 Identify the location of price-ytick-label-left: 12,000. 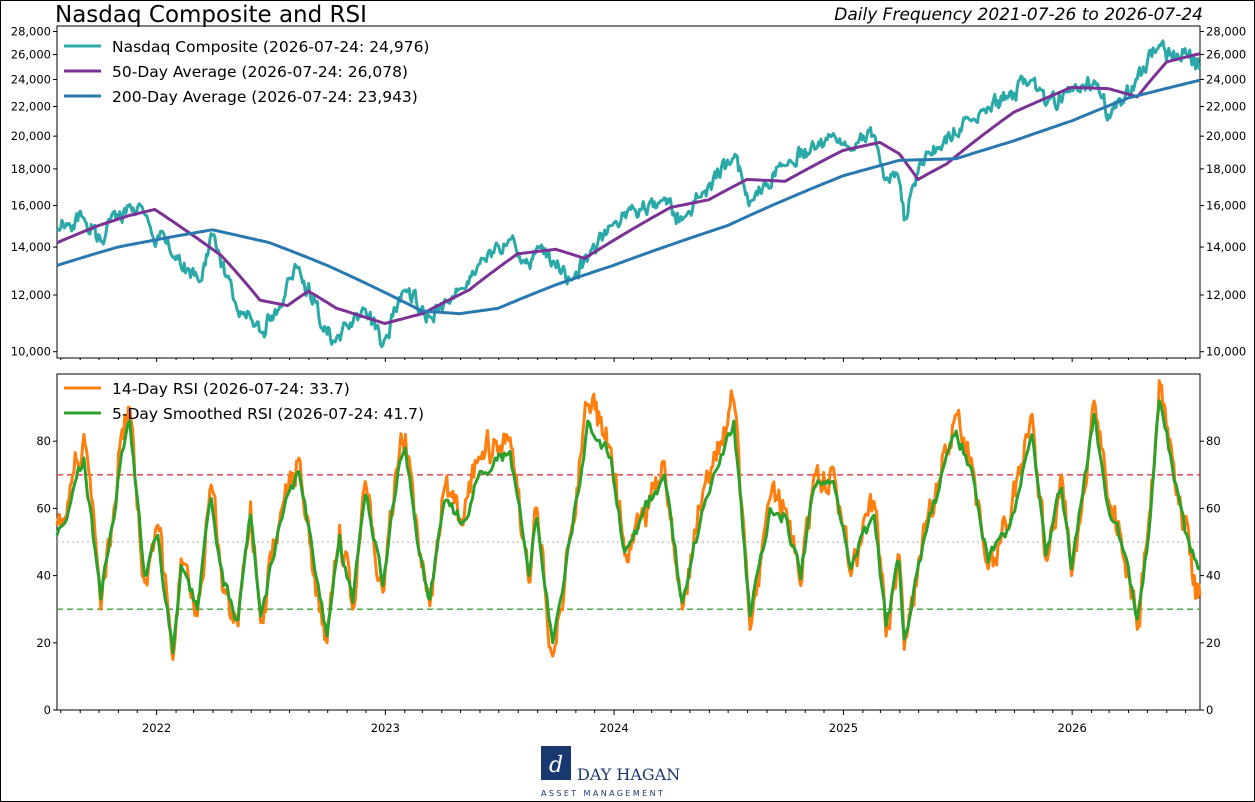
(31, 295).